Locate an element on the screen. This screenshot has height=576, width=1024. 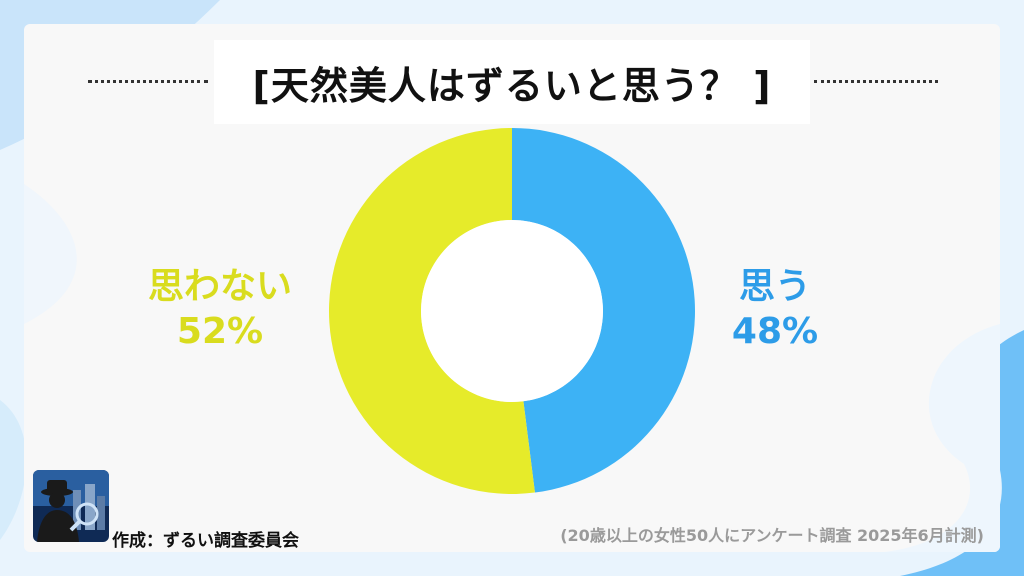
detective-logo-icon is located at coordinates (71, 506).